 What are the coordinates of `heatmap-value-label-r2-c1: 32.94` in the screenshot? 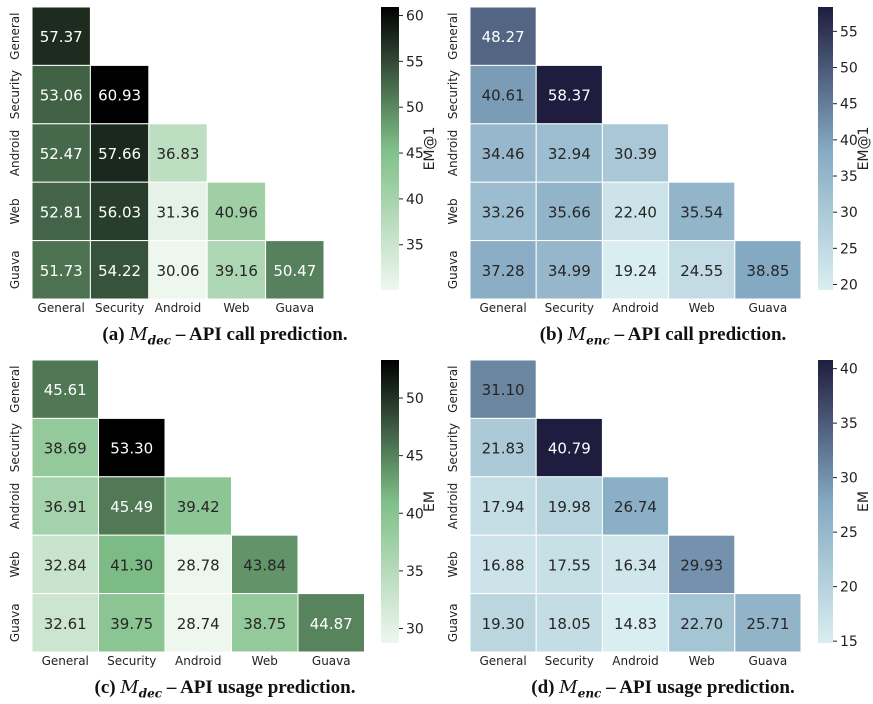 It's located at (569, 154).